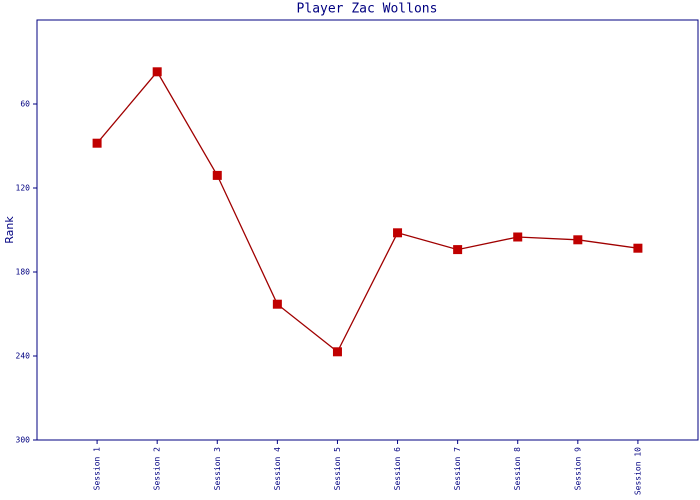 This screenshot has height=500, width=700. What do you see at coordinates (97, 469) in the screenshot?
I see `x-tick-label: Session 1` at bounding box center [97, 469].